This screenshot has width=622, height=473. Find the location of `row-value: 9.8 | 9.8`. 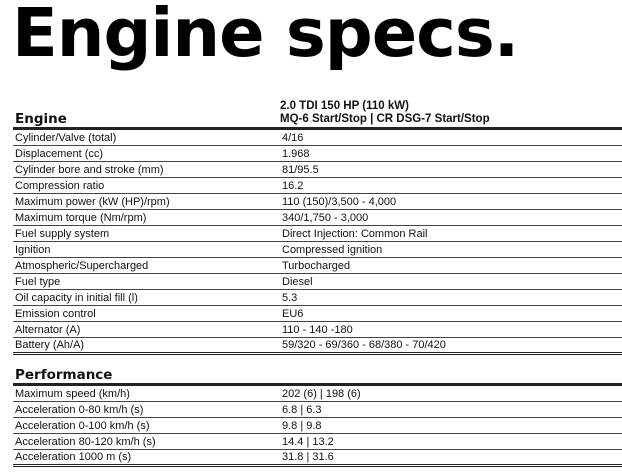

row-value: 9.8 | 9.8 is located at coordinates (302, 425).